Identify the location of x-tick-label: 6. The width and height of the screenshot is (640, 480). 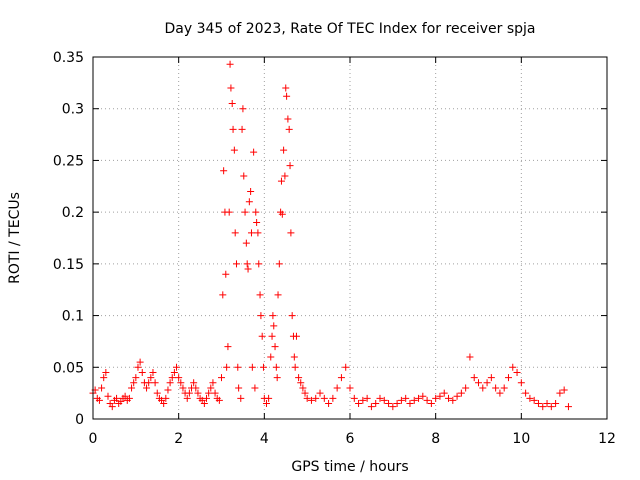
(350, 439).